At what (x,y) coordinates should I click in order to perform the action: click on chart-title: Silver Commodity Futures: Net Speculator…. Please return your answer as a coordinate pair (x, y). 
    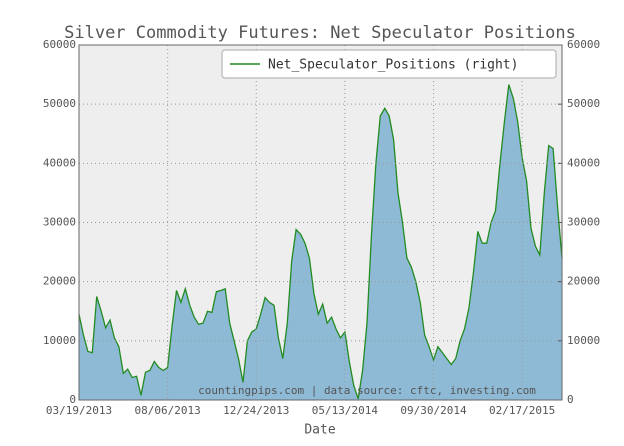
    Looking at the image, I should click on (320, 33).